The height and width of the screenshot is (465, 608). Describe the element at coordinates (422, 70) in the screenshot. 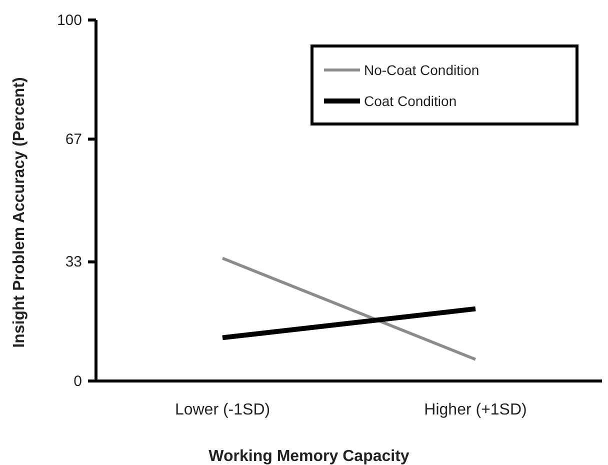

I see `legend-label: No-Coat Condition` at that location.